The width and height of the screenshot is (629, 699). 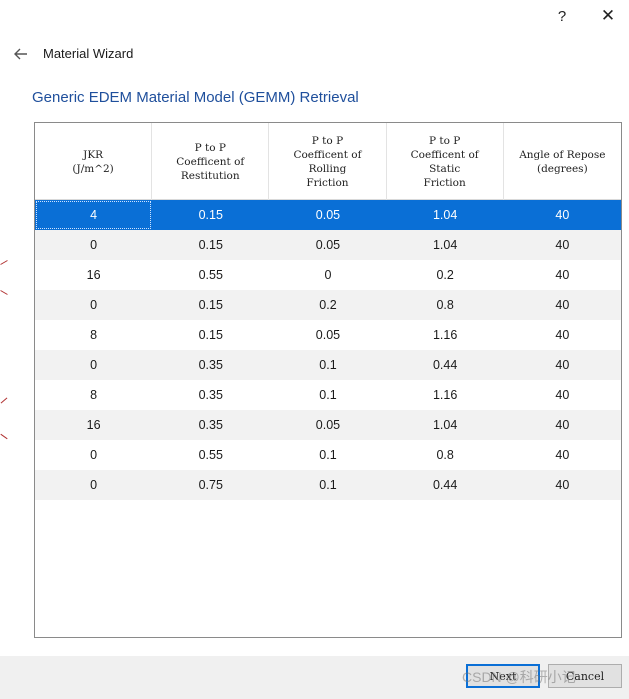 I want to click on close-button: ✕, so click(x=608, y=16).